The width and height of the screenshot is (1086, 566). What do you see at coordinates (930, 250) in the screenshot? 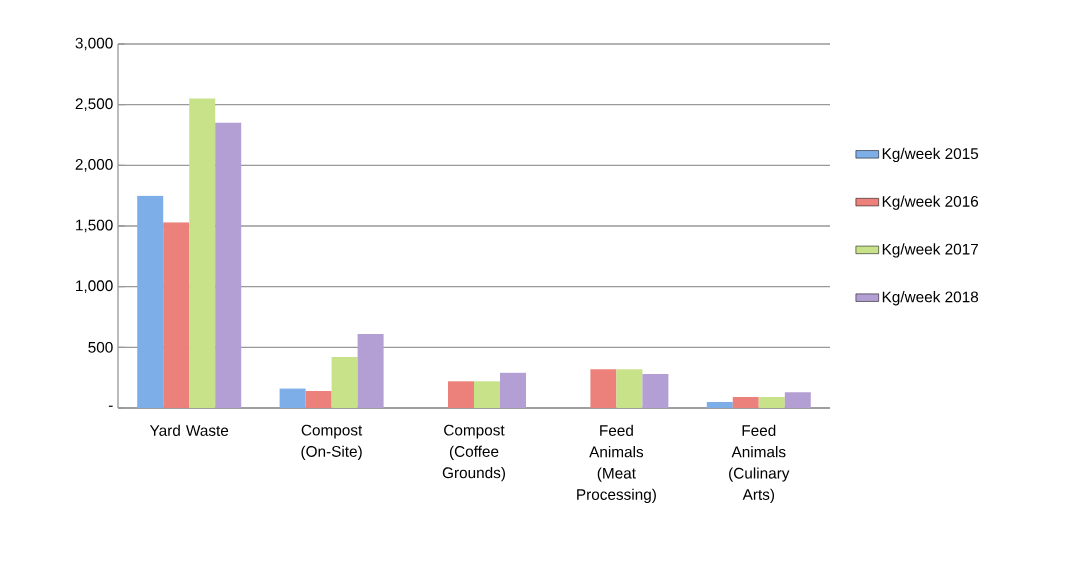
I see `legend-label: Kg/week 2017` at bounding box center [930, 250].